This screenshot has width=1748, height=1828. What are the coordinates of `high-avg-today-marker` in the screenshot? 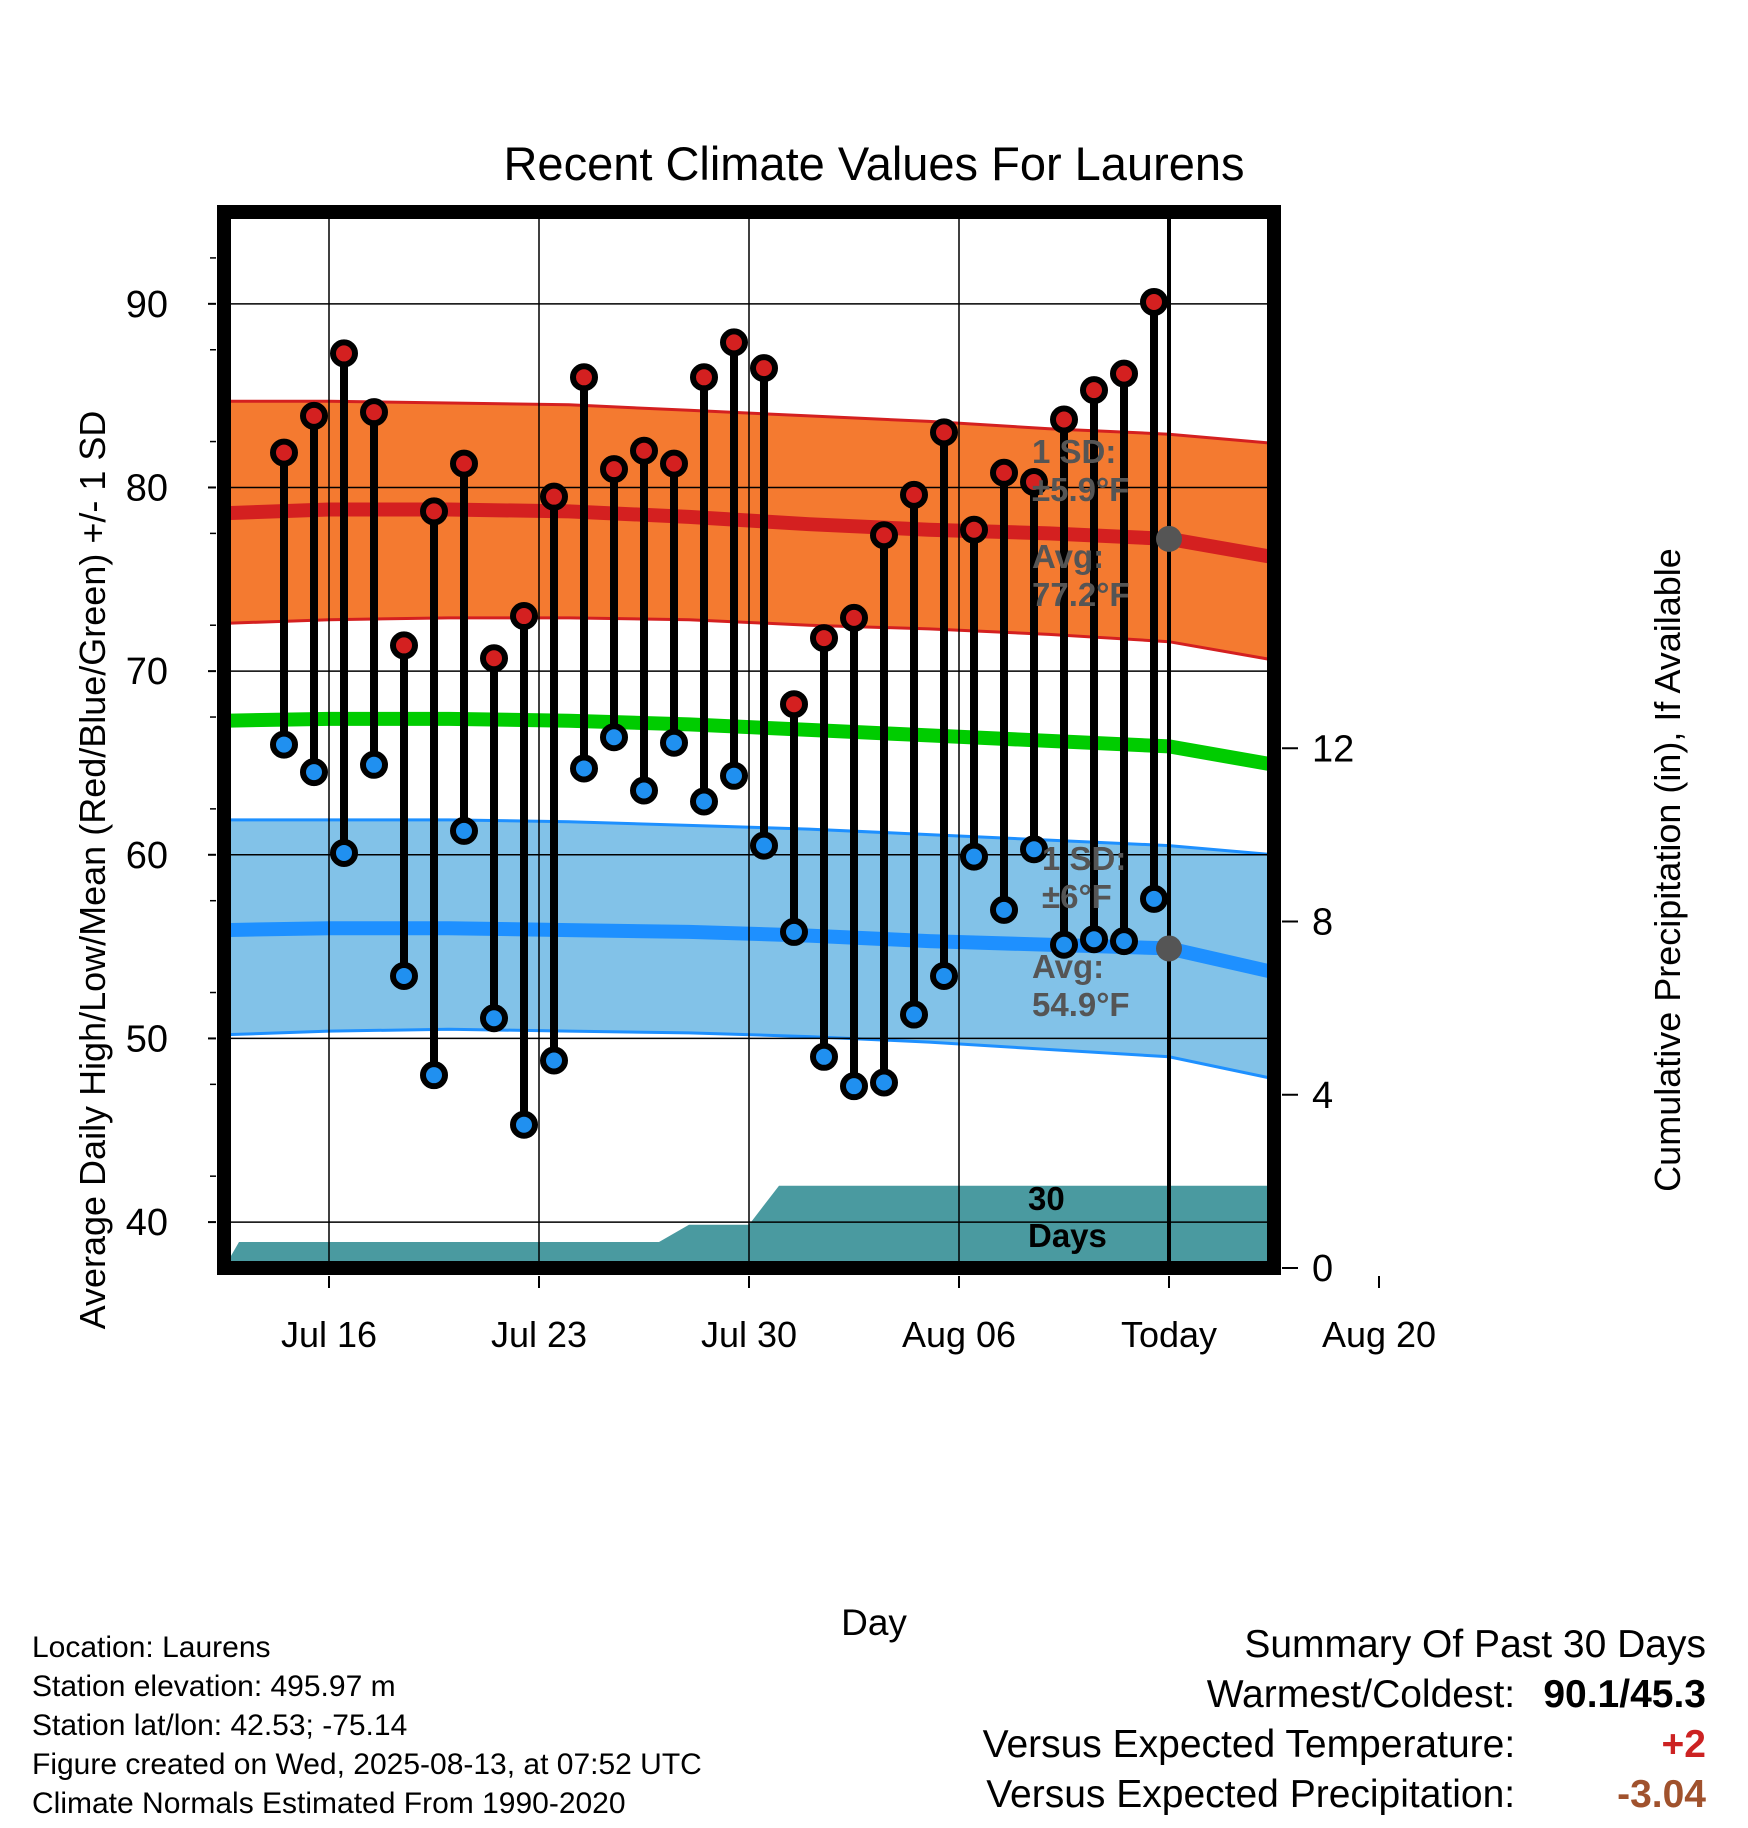 It's located at (1169, 538).